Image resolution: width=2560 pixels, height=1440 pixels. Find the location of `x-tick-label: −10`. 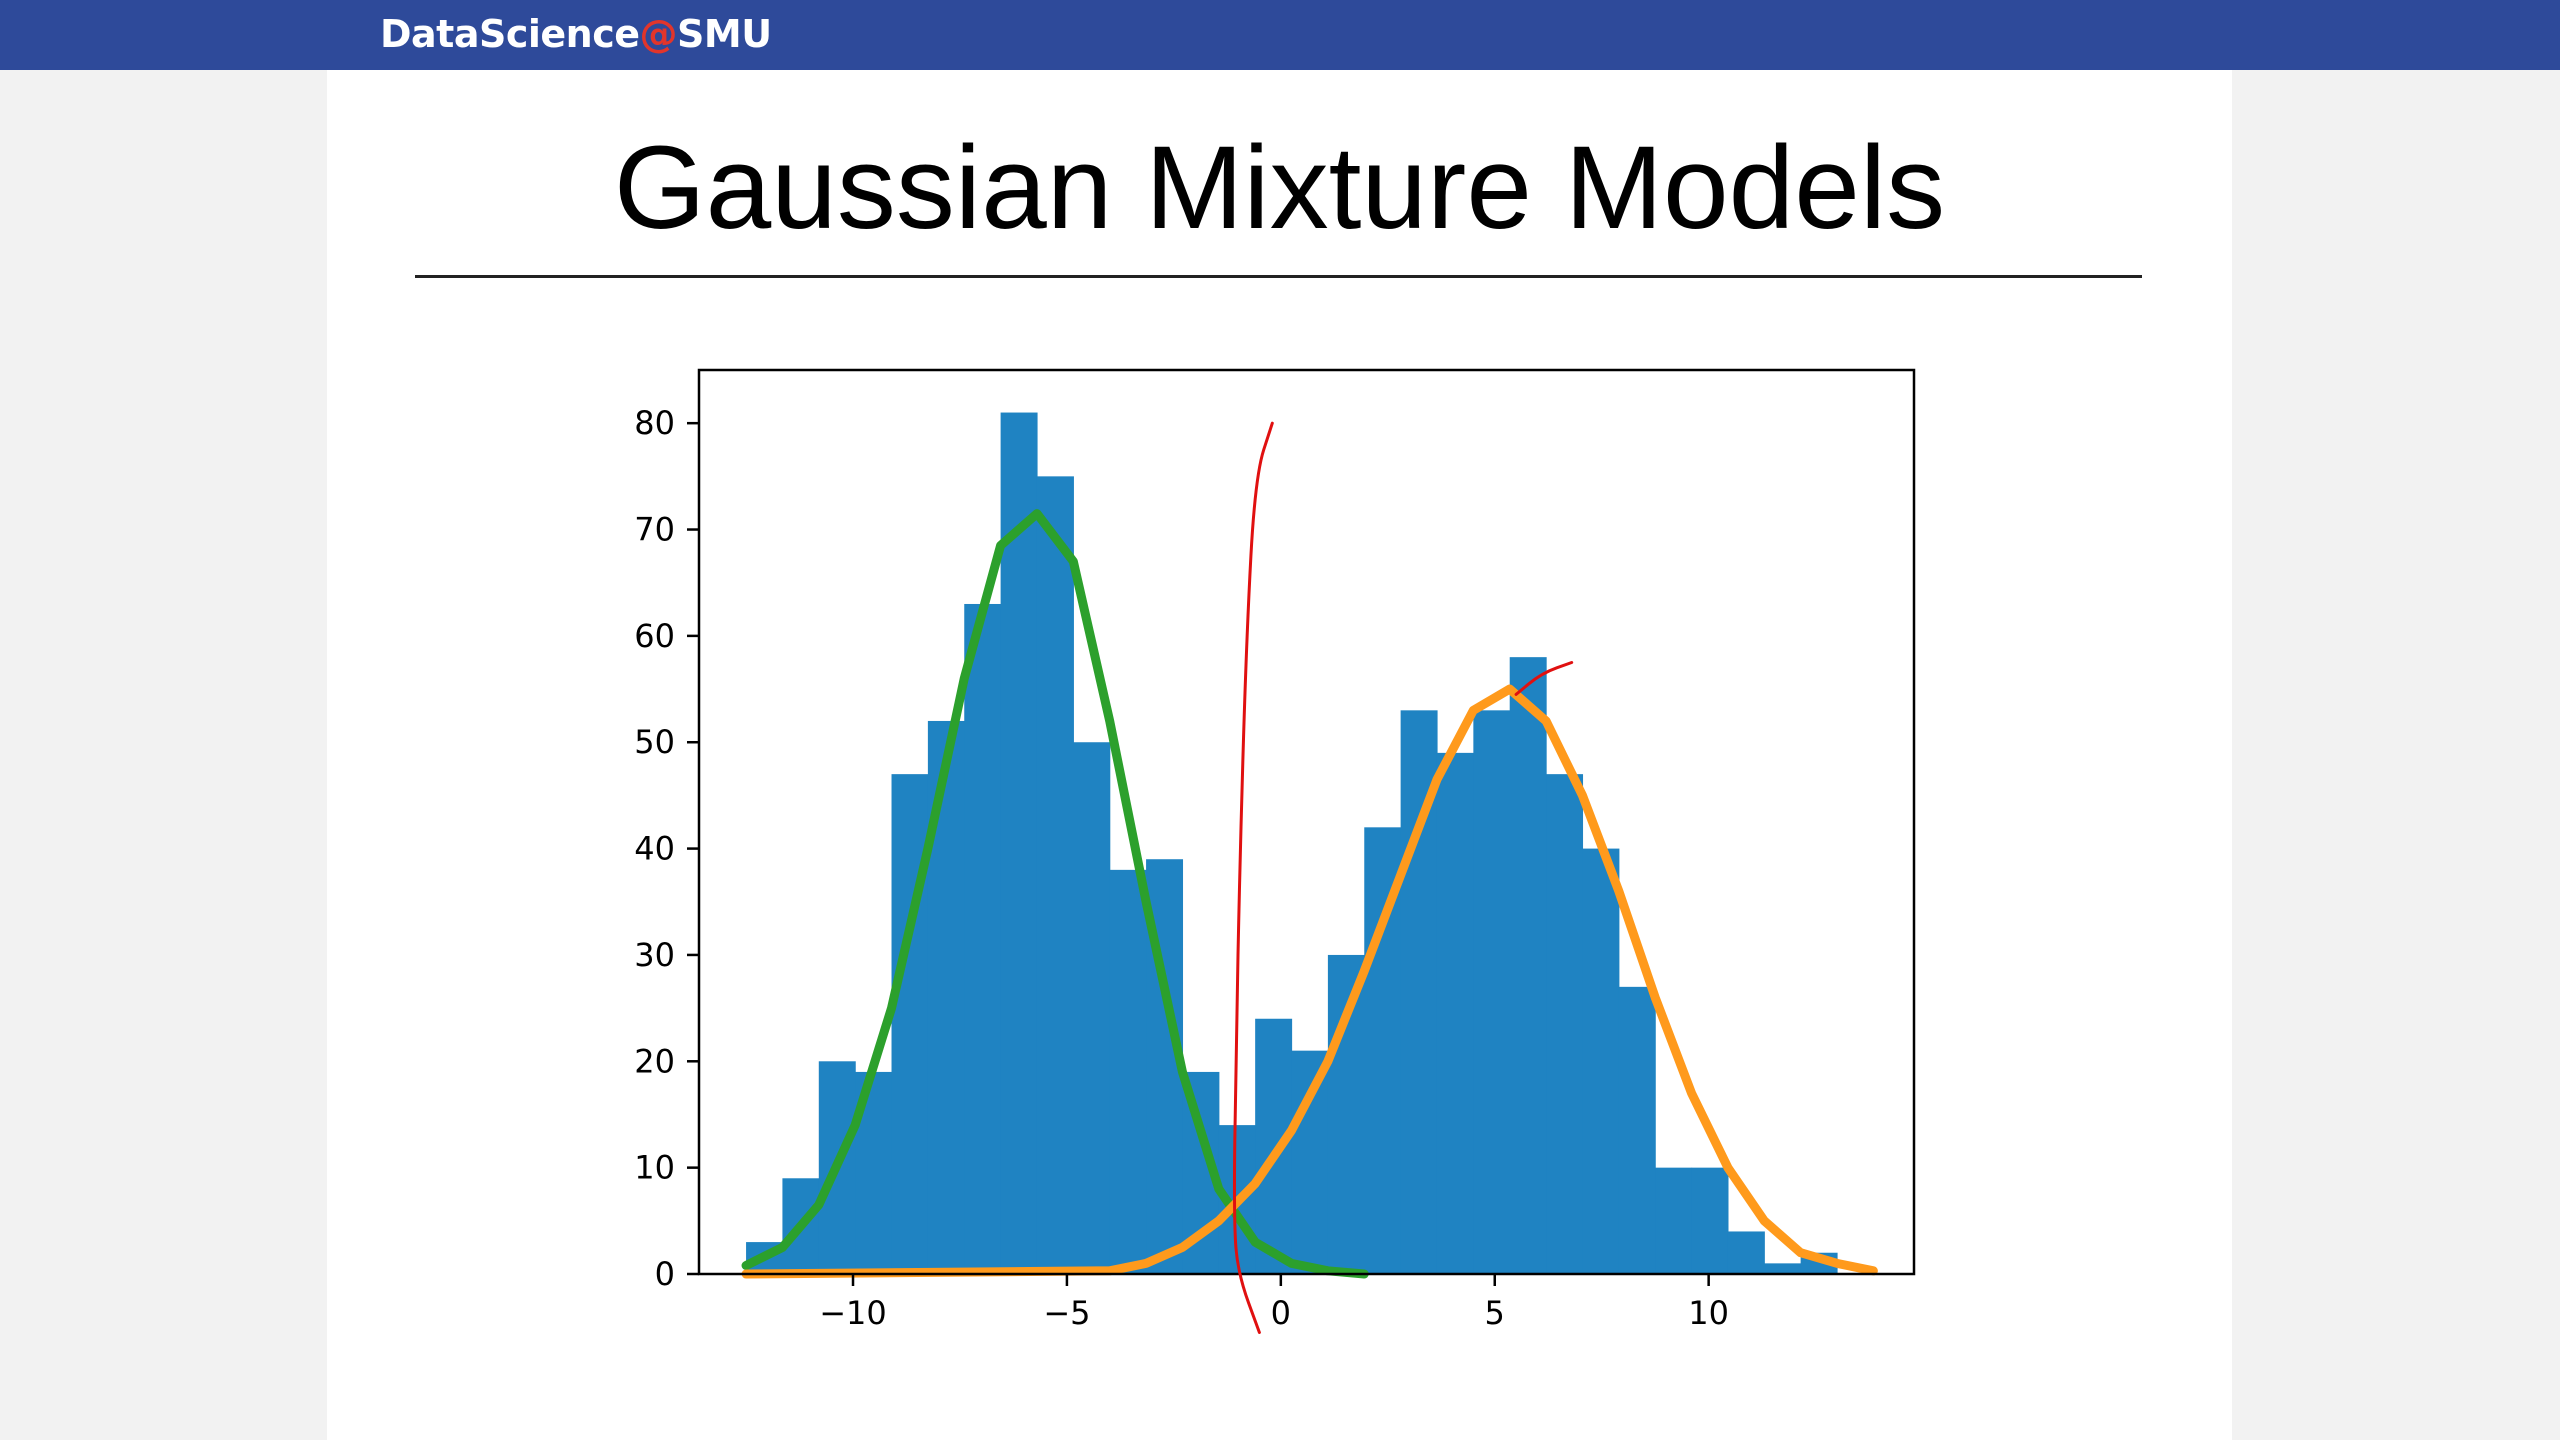

x-tick-label: −10 is located at coordinates (853, 1313).